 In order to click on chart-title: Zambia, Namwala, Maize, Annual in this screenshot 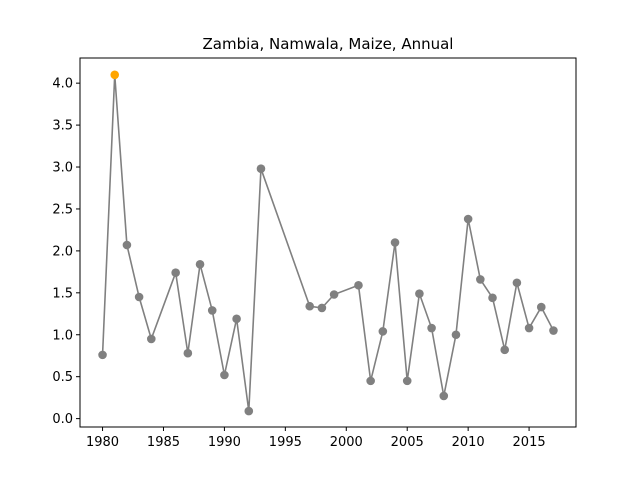, I will do `click(328, 44)`.